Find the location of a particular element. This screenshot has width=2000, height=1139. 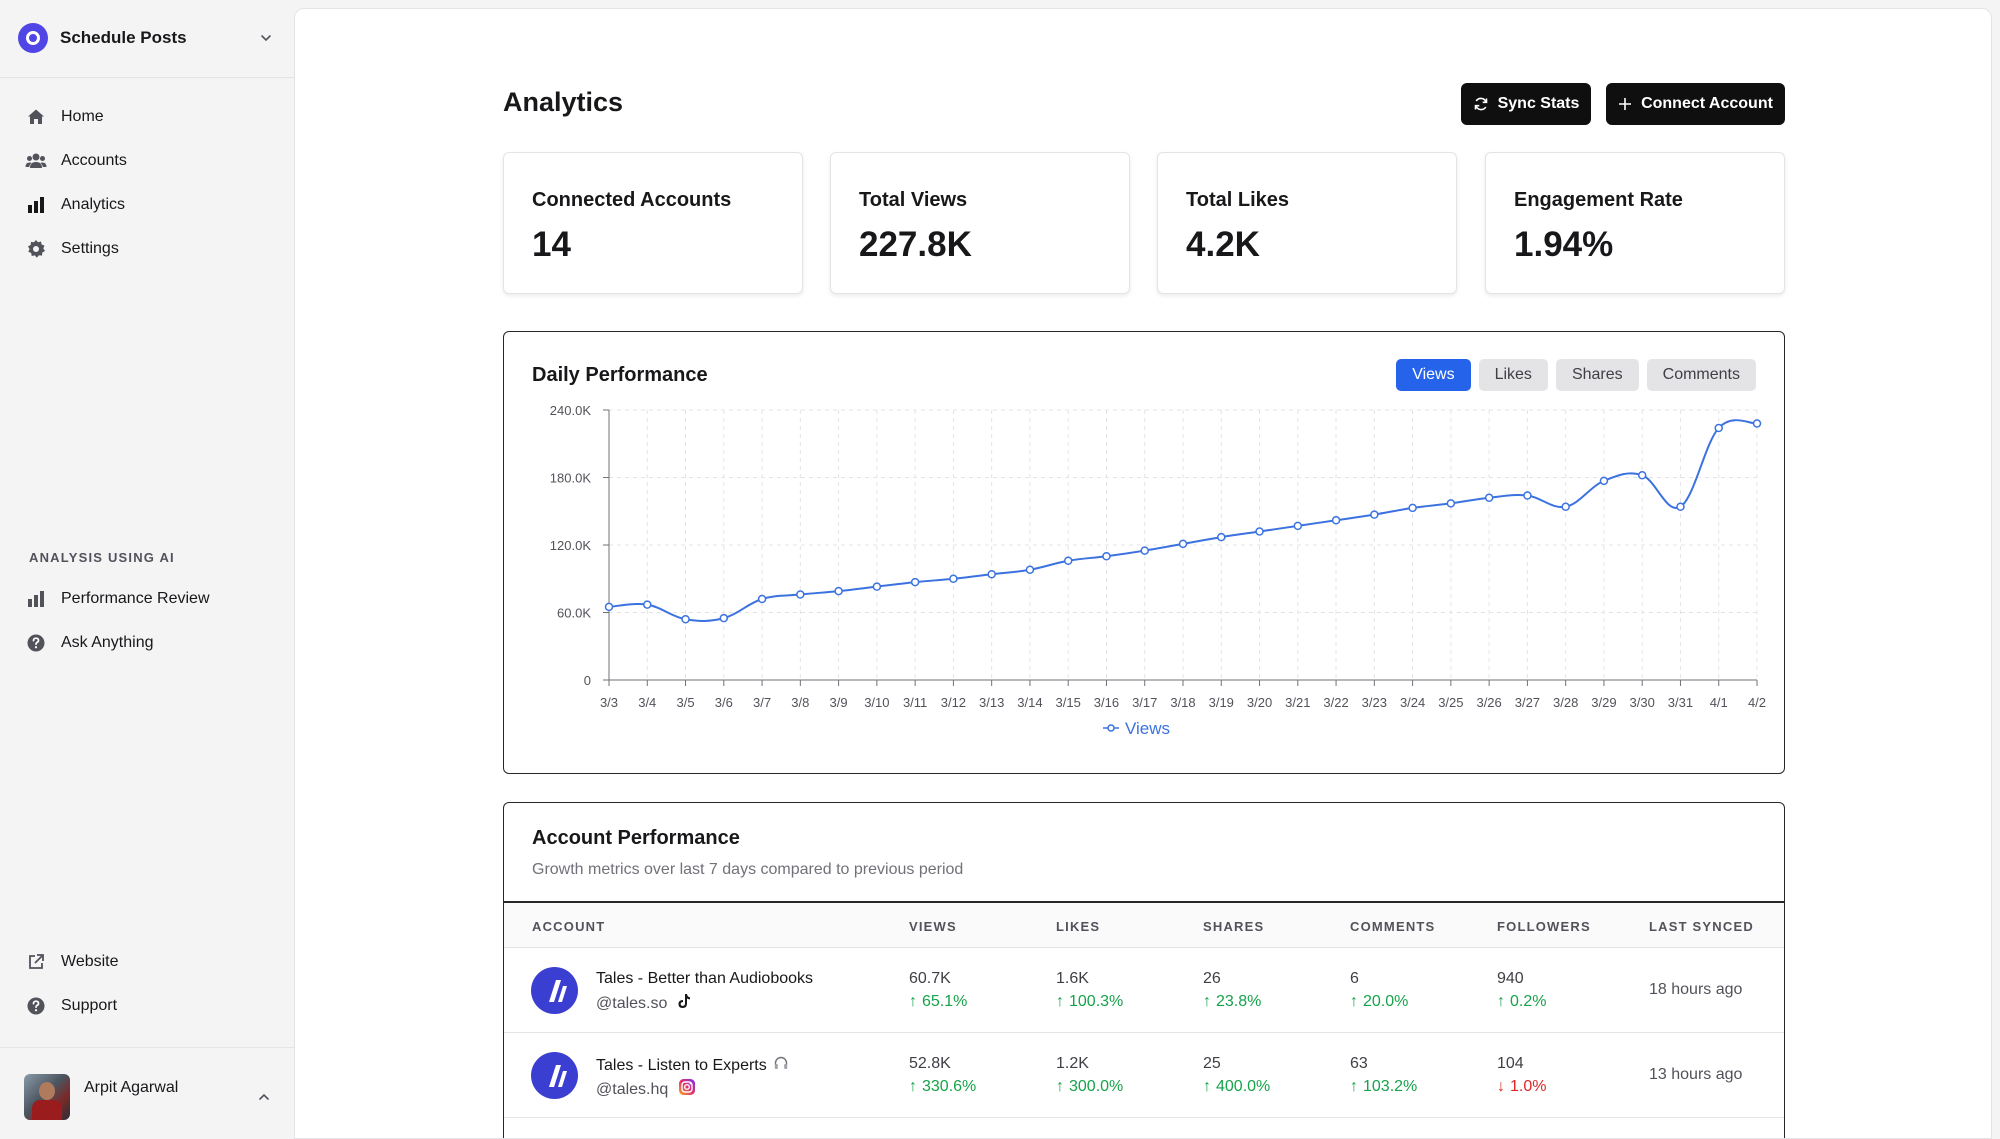

account-handle-text: @tales.so is located at coordinates (632, 1003).